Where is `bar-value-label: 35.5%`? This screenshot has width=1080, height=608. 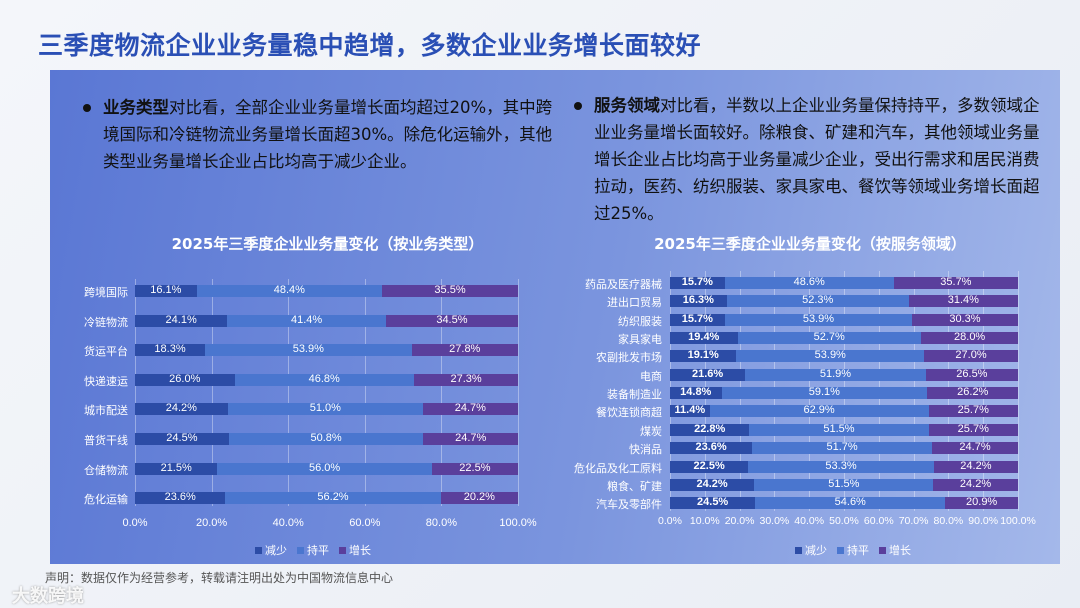 bar-value-label: 35.5% is located at coordinates (450, 290).